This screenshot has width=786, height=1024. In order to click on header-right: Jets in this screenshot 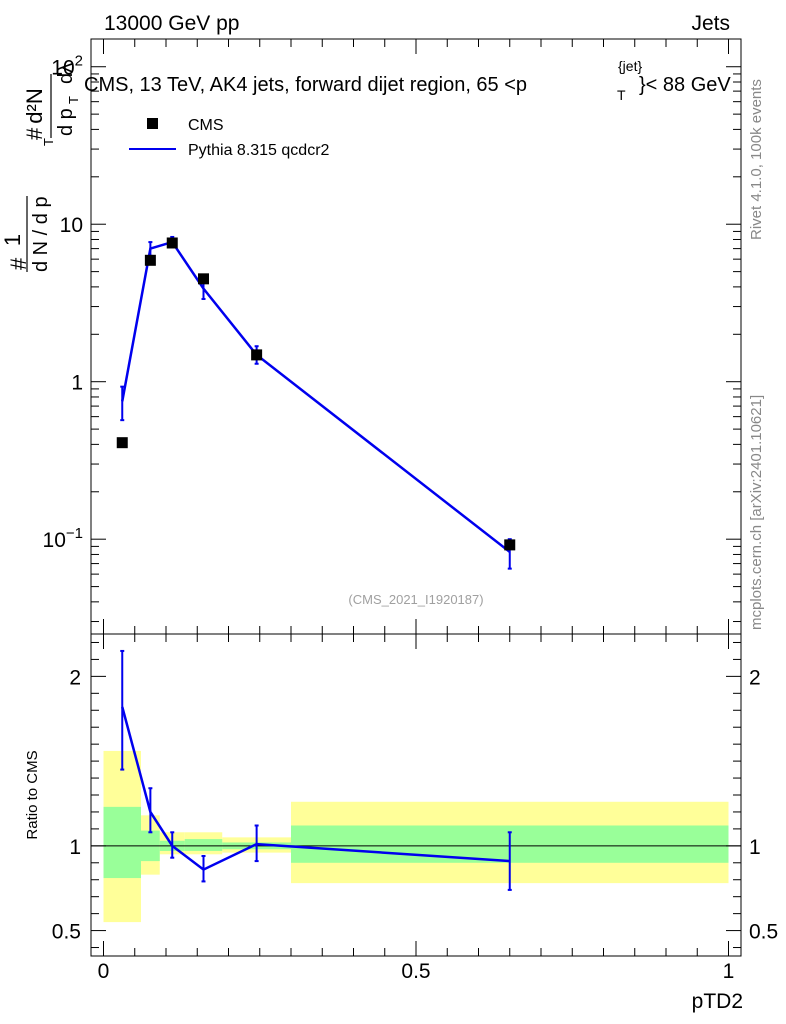, I will do `click(710, 23)`.